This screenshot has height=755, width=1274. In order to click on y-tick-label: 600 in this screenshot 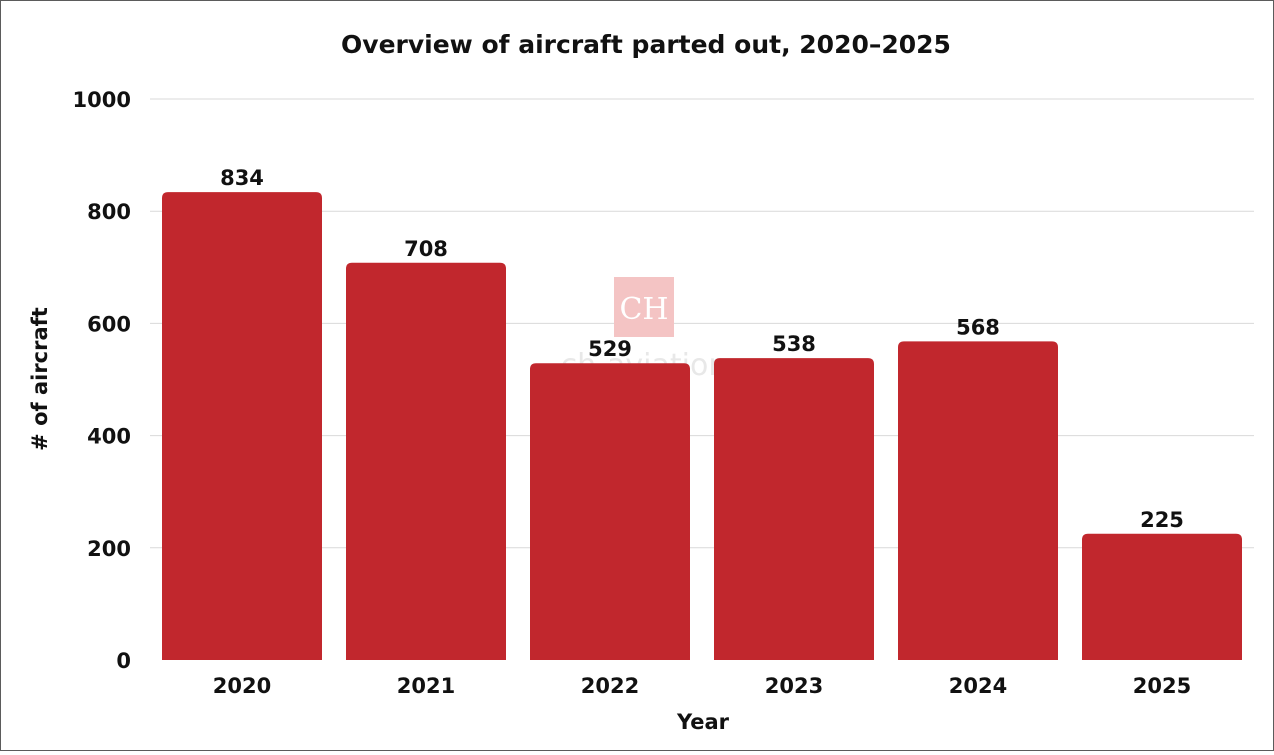, I will do `click(109, 324)`.